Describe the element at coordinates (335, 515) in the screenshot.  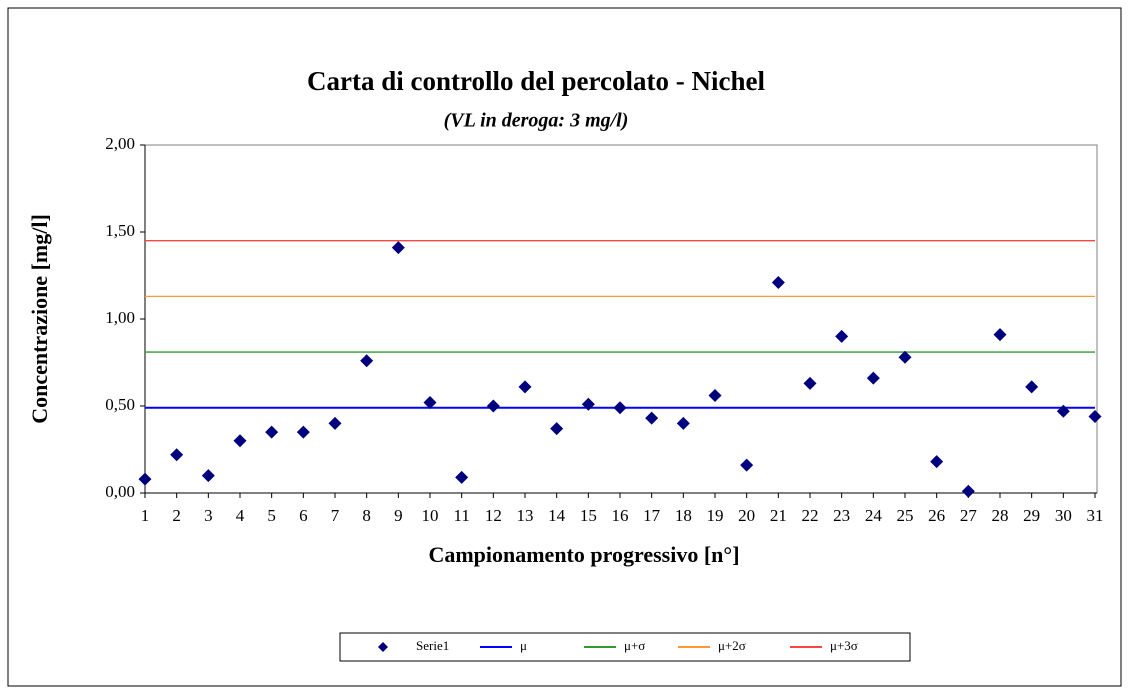
I see `x-tick-label: 7` at that location.